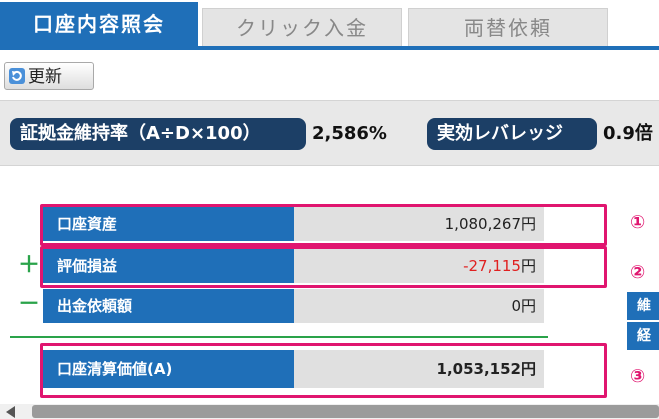 The width and height of the screenshot is (659, 419). What do you see at coordinates (168, 306) in the screenshot?
I see `row-withdrawal-request-label: 出金依頼額` at bounding box center [168, 306].